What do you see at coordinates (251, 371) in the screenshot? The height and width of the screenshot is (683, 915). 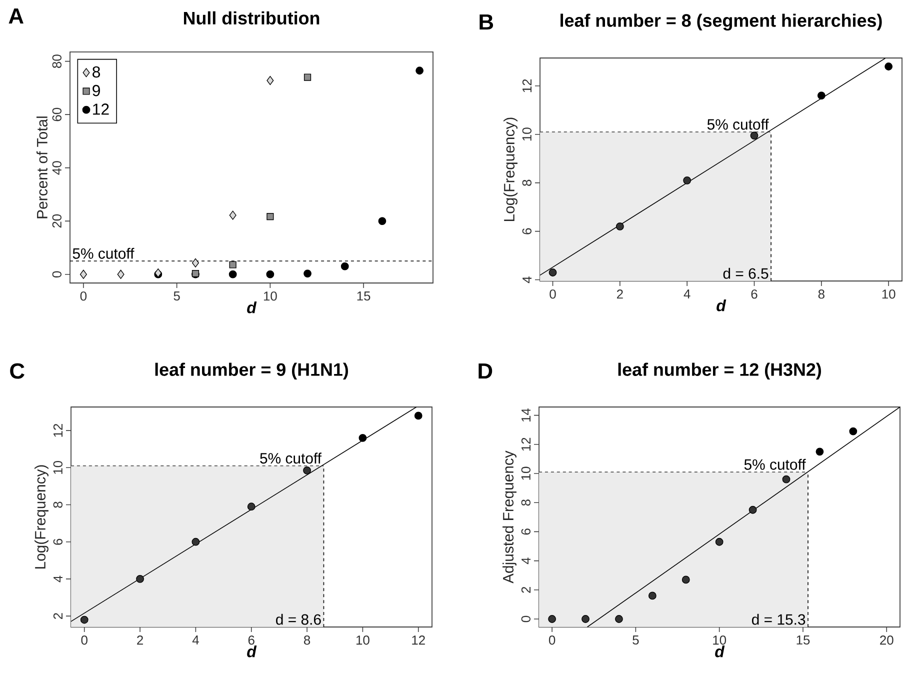 I see `chart-title: leaf number = 9 (H1N1)` at bounding box center [251, 371].